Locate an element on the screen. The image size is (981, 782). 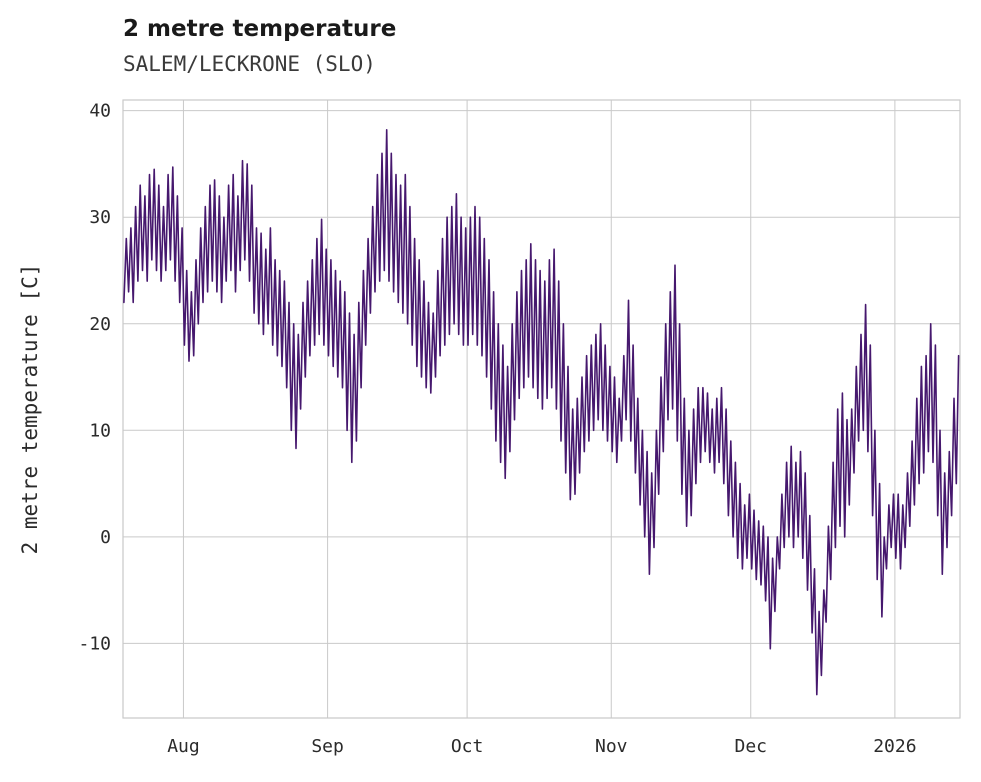
y-tick-label: 10 is located at coordinates (100, 430).